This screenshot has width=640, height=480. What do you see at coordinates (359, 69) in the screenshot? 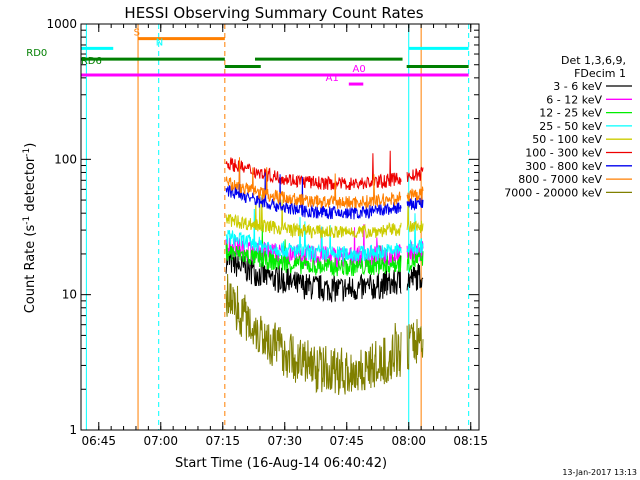
I see `state-label-a0: A0` at bounding box center [359, 69].